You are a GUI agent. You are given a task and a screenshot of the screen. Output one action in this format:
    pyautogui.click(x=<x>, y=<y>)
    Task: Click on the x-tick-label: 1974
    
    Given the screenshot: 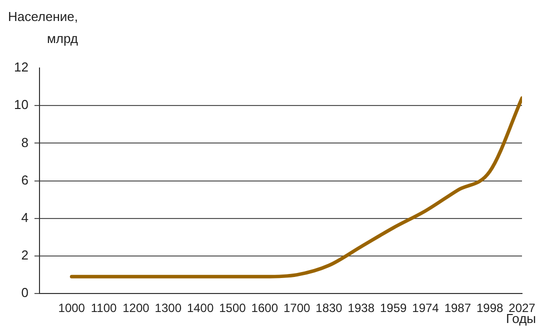 What is the action you would take?
    pyautogui.click(x=426, y=308)
    